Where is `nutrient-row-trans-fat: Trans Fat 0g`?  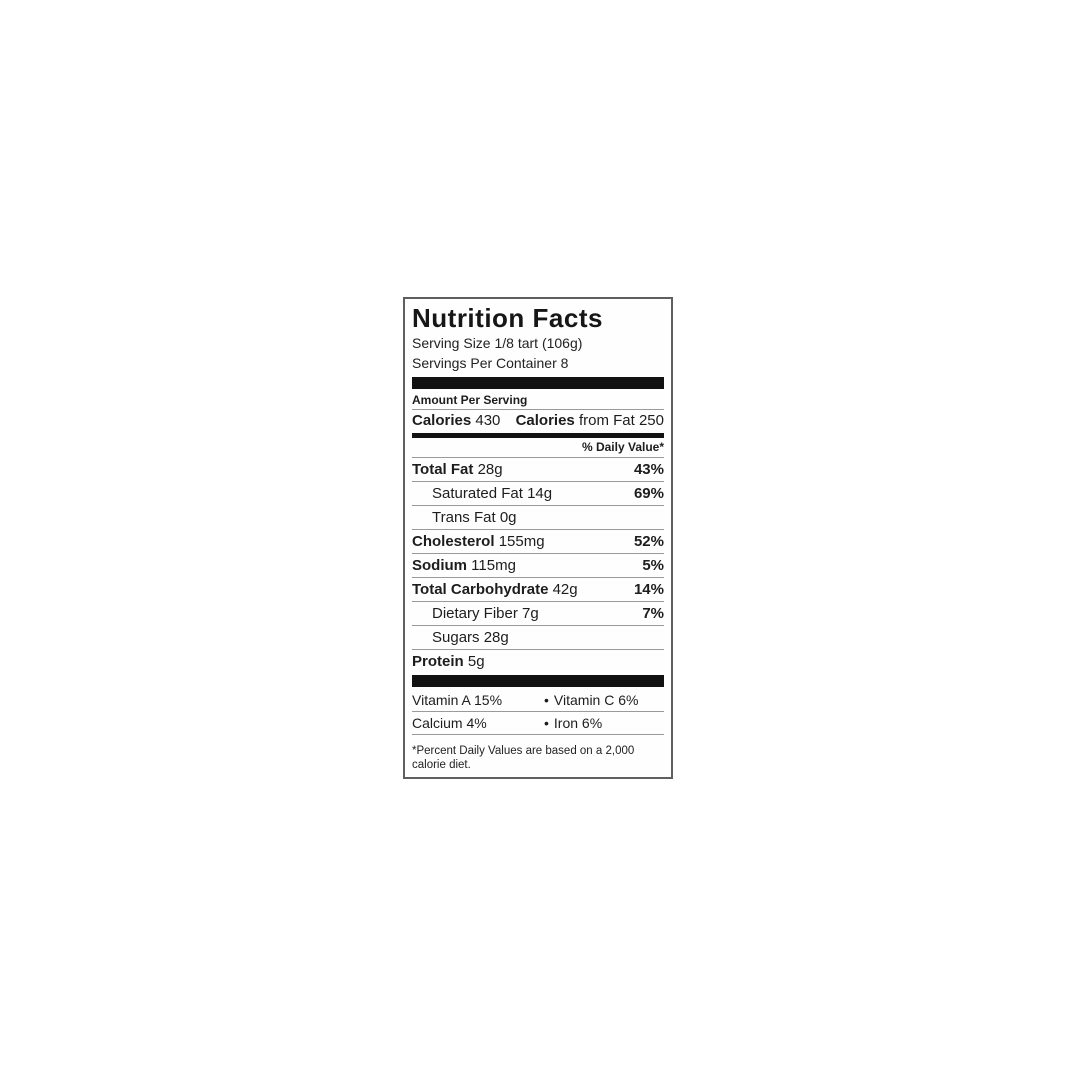 nutrient-row-trans-fat: Trans Fat 0g is located at coordinates (538, 518).